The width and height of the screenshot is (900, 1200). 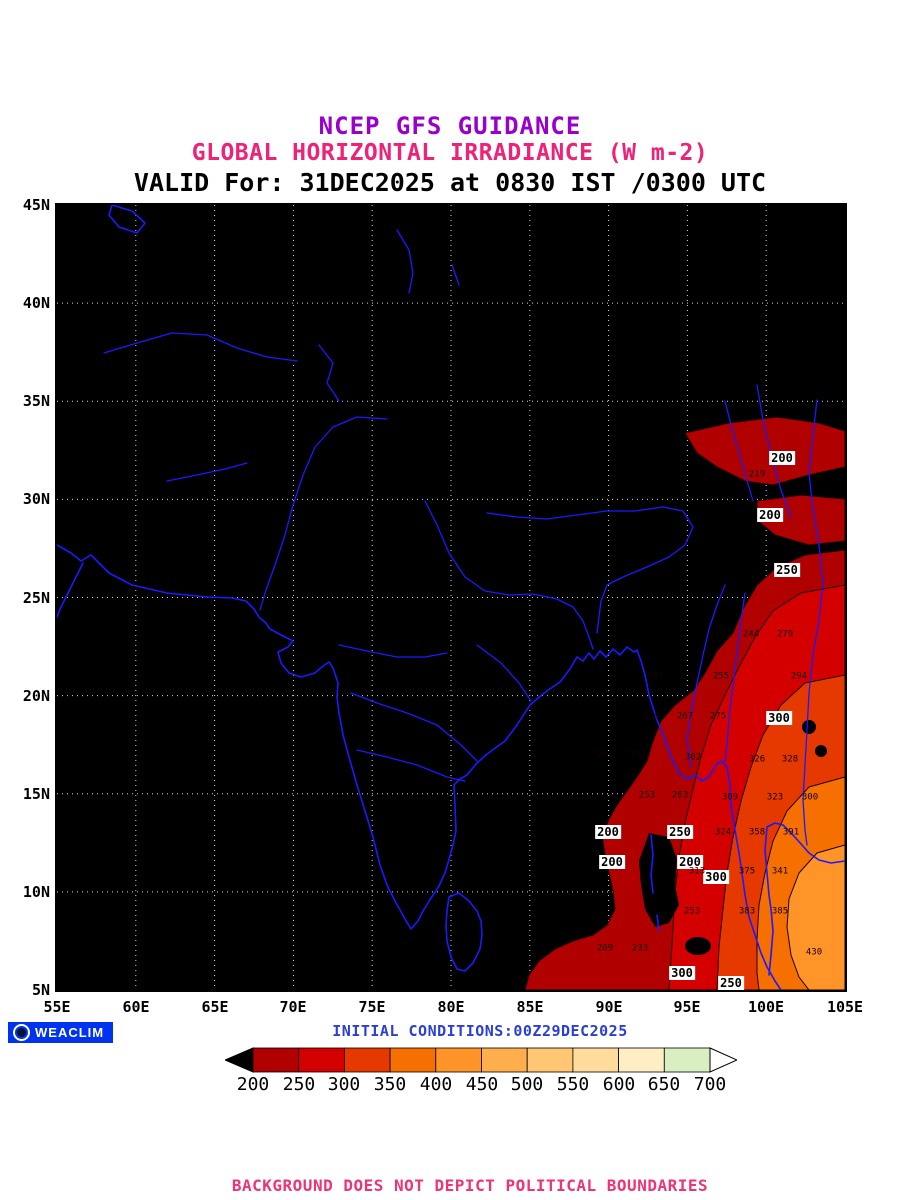 I want to click on colorbar-tick: 600, so click(x=619, y=1084).